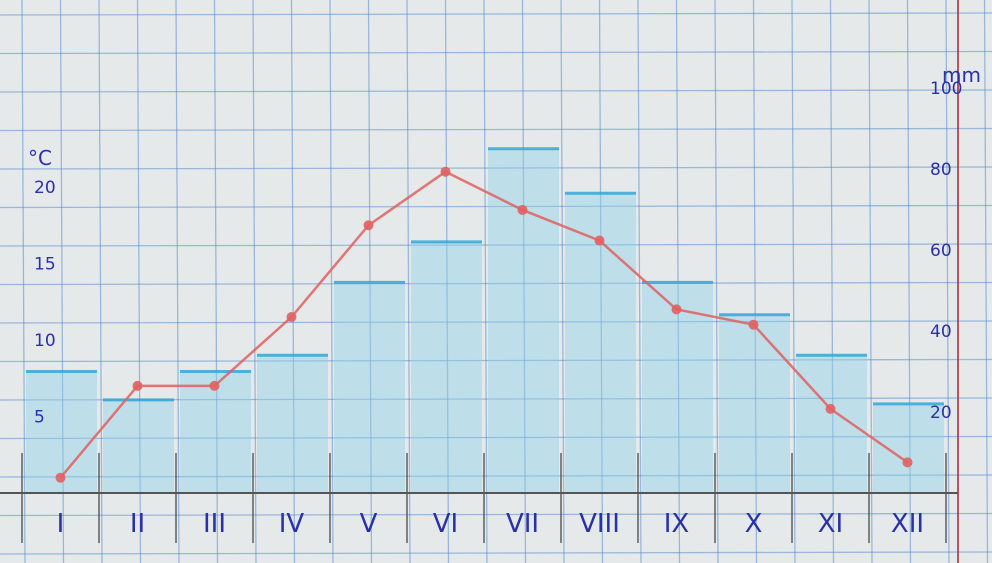 This screenshot has height=563, width=992. Describe the element at coordinates (941, 332) in the screenshot. I see `right-axis-tick-label: 40` at that location.